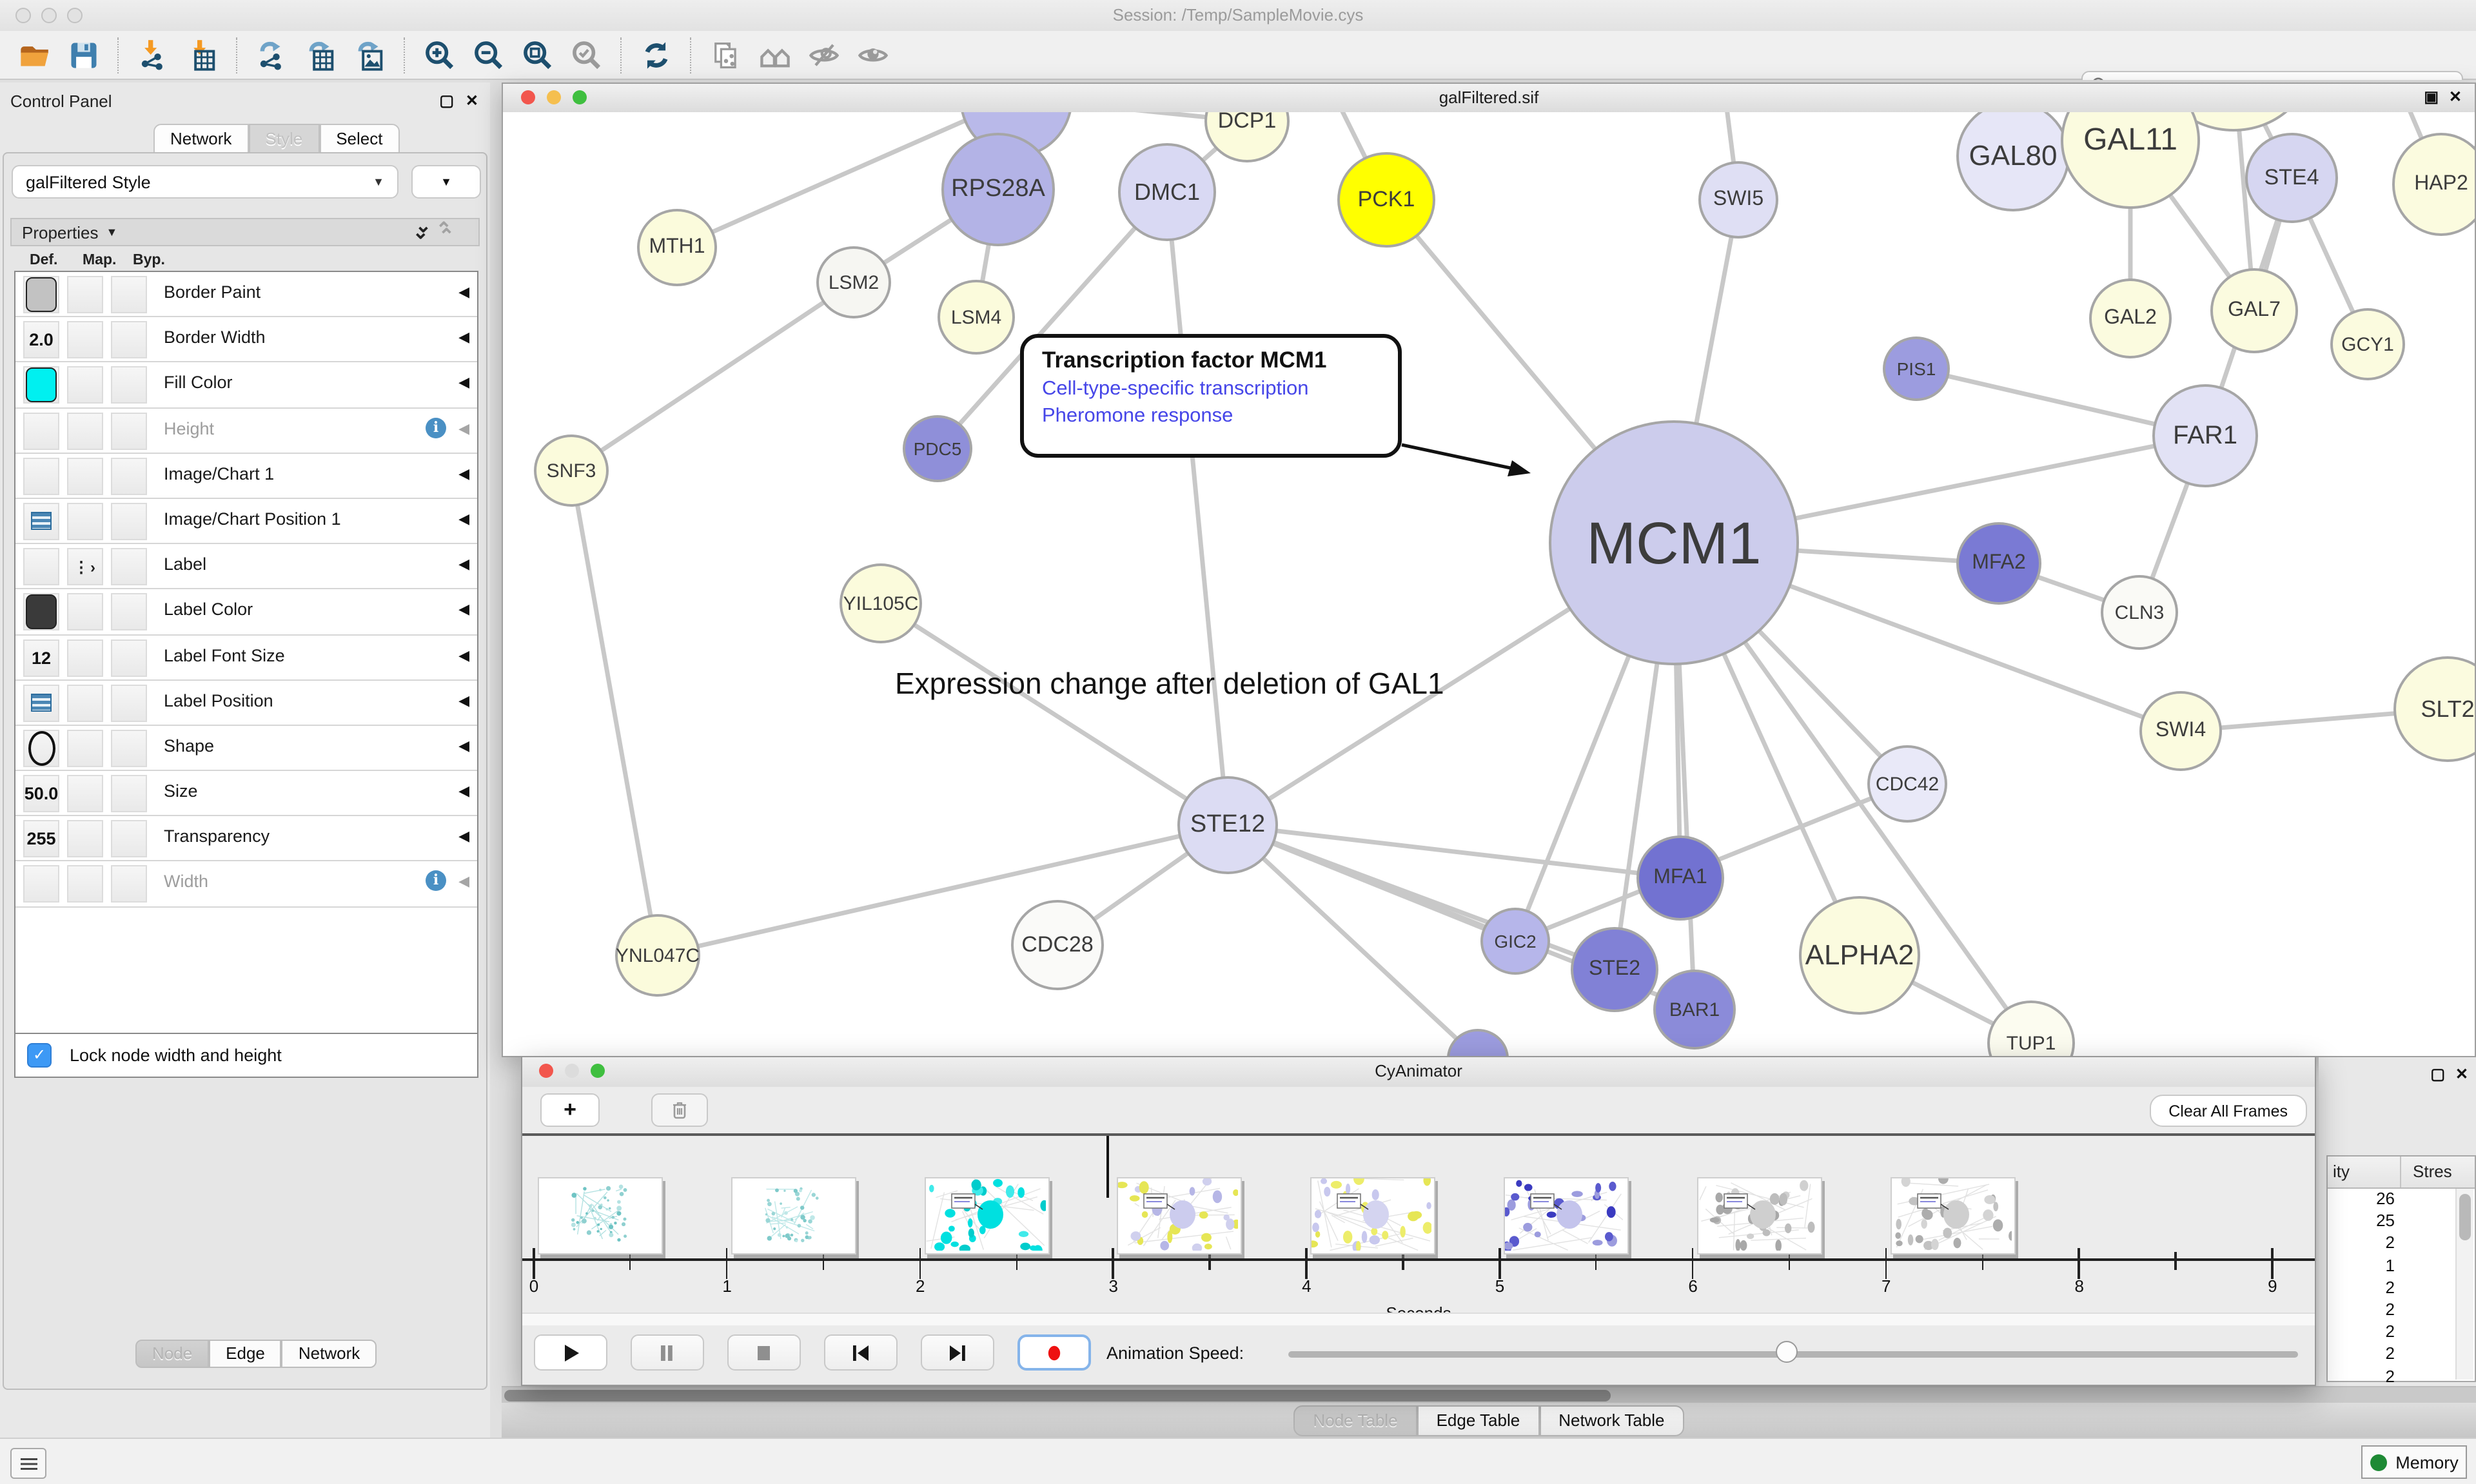  I want to click on previous-frame-button, so click(861, 1352).